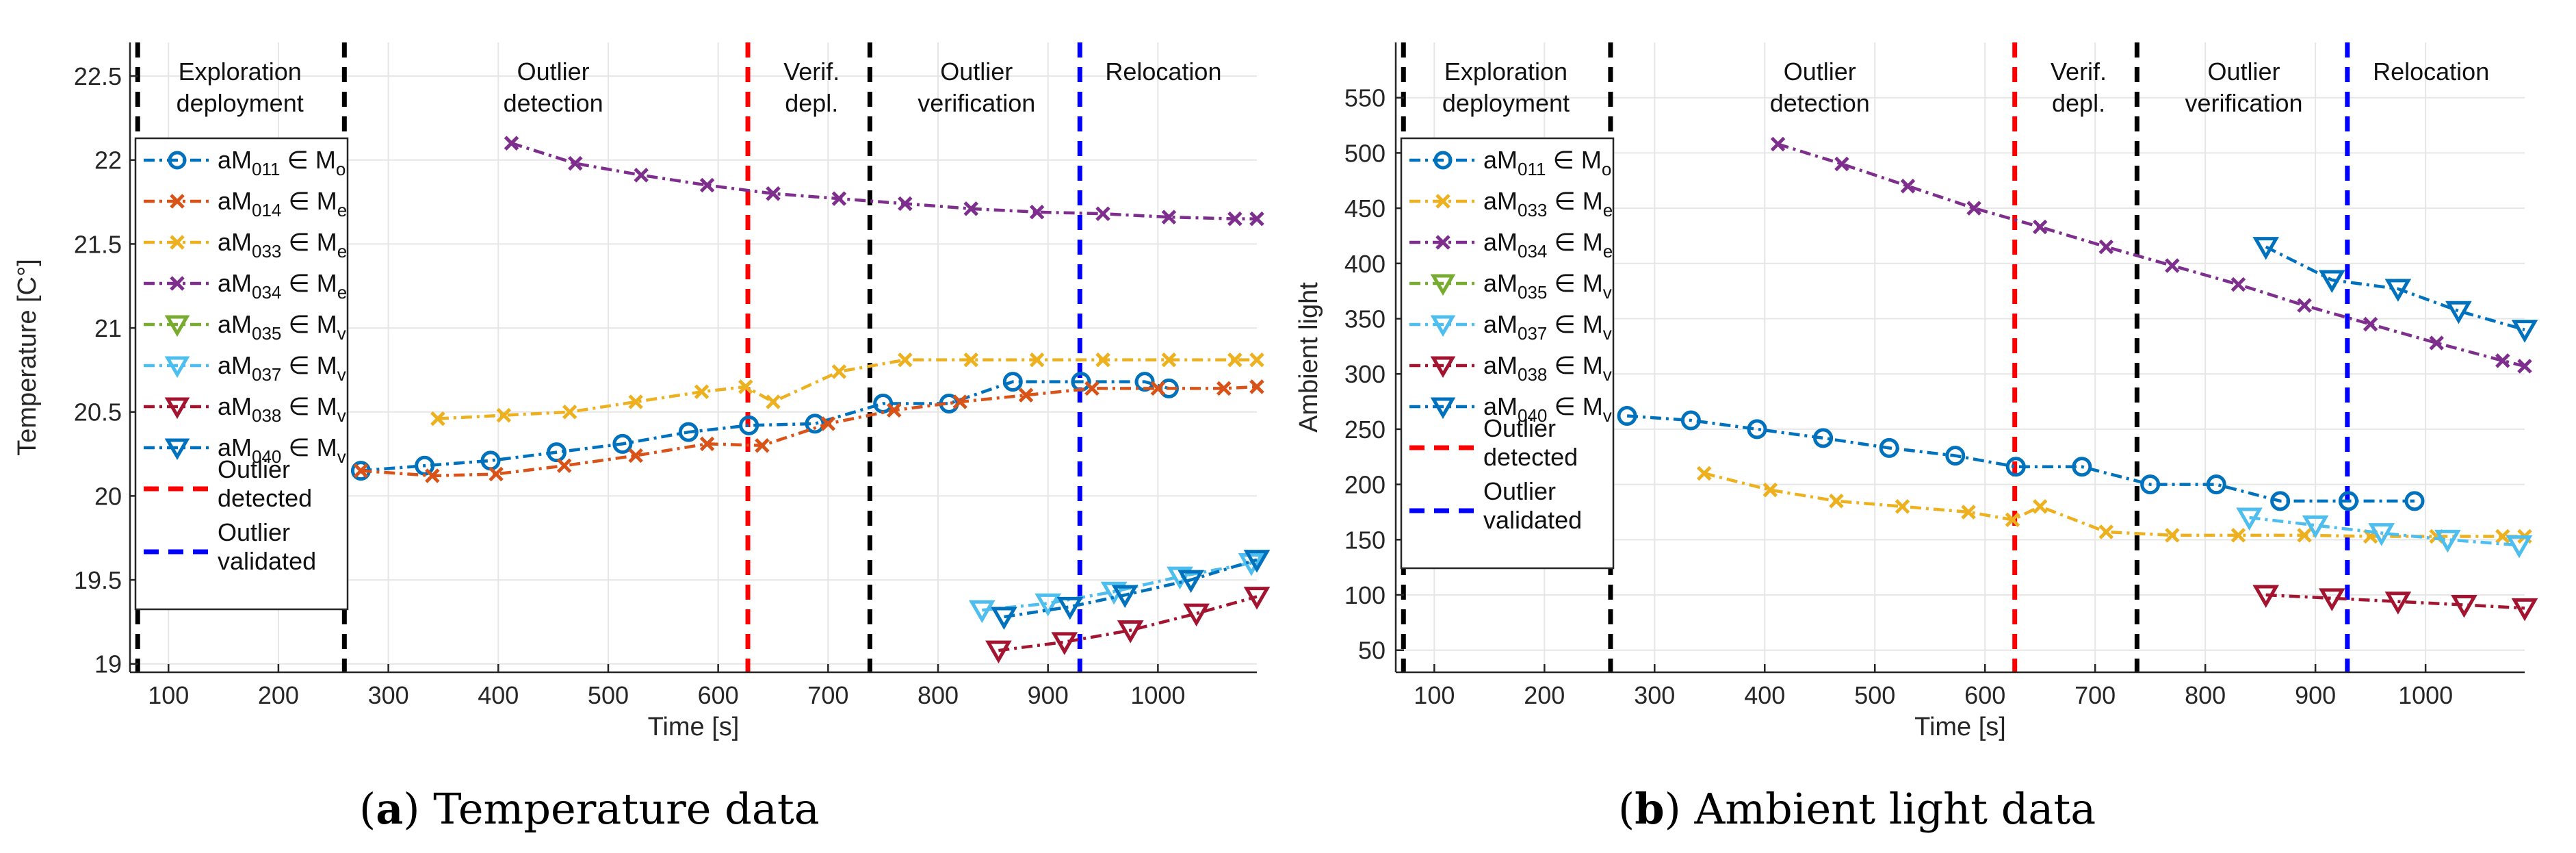  Describe the element at coordinates (1510, 162) in the screenshot. I see `legend-item: aM011 ∈ Mo` at that location.